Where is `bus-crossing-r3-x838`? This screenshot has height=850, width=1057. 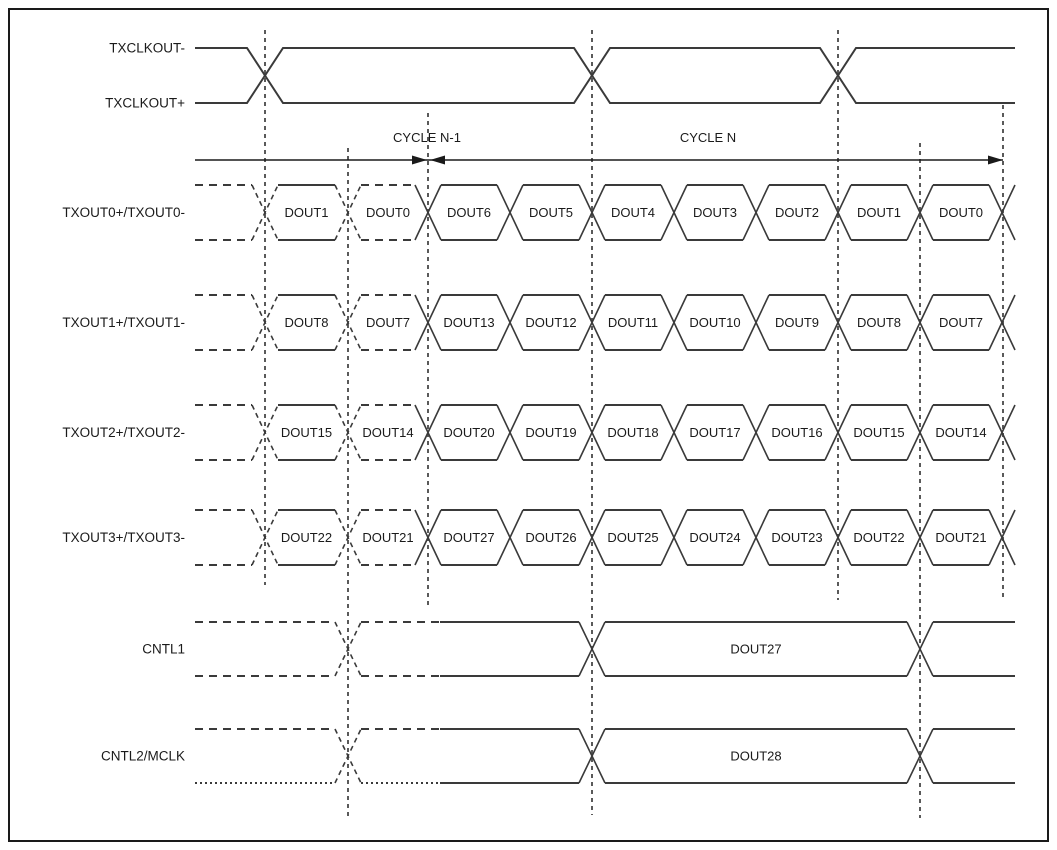
bus-crossing-r3-x838 is located at coordinates (838, 537).